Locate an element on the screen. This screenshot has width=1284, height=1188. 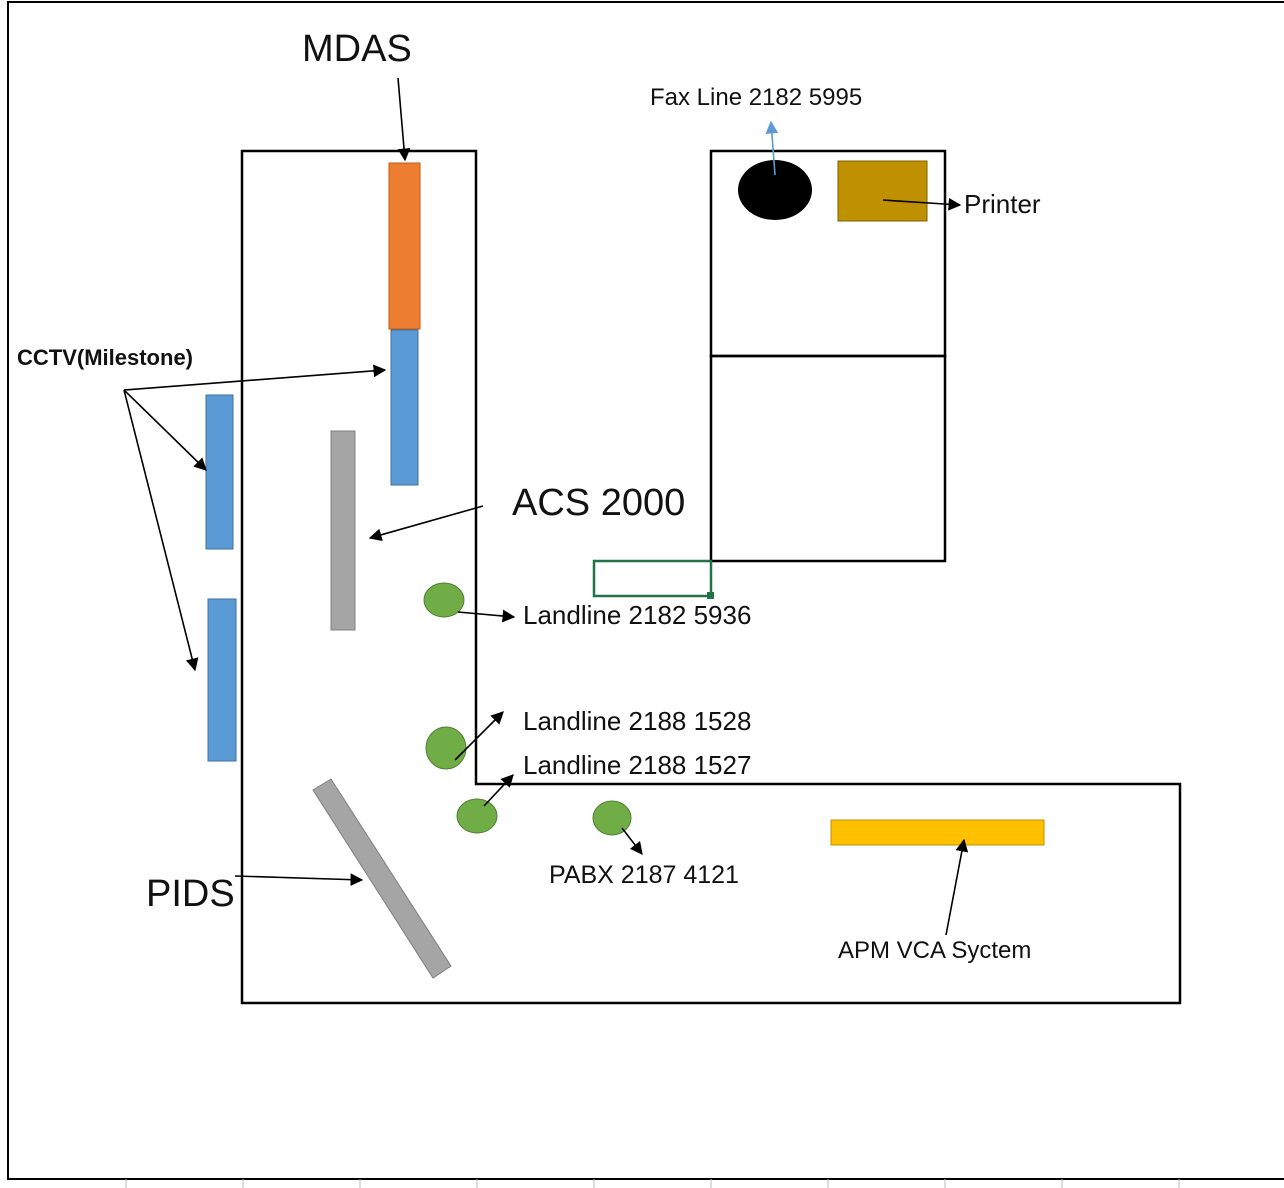
landline-2-label: Landline 2188 1528 is located at coordinates (637, 721).